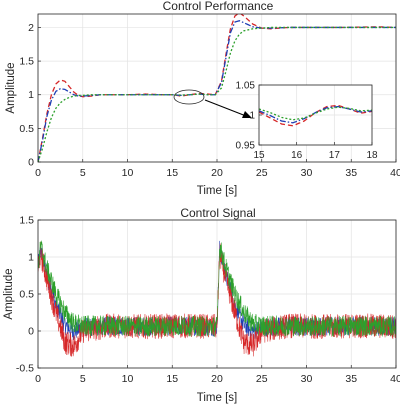 The height and width of the screenshot is (406, 400). Describe the element at coordinates (335, 155) in the screenshot. I see `x-tick-label: 17` at that location.